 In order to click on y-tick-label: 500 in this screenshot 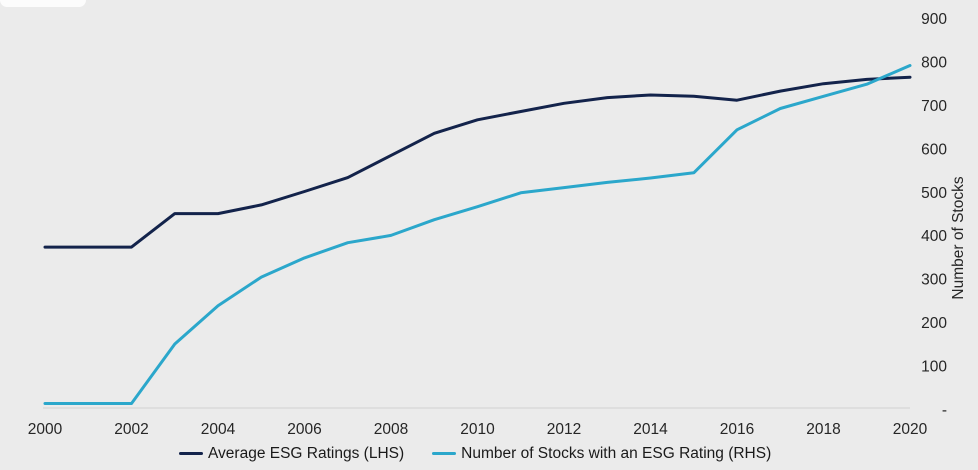, I will do `click(934, 193)`.